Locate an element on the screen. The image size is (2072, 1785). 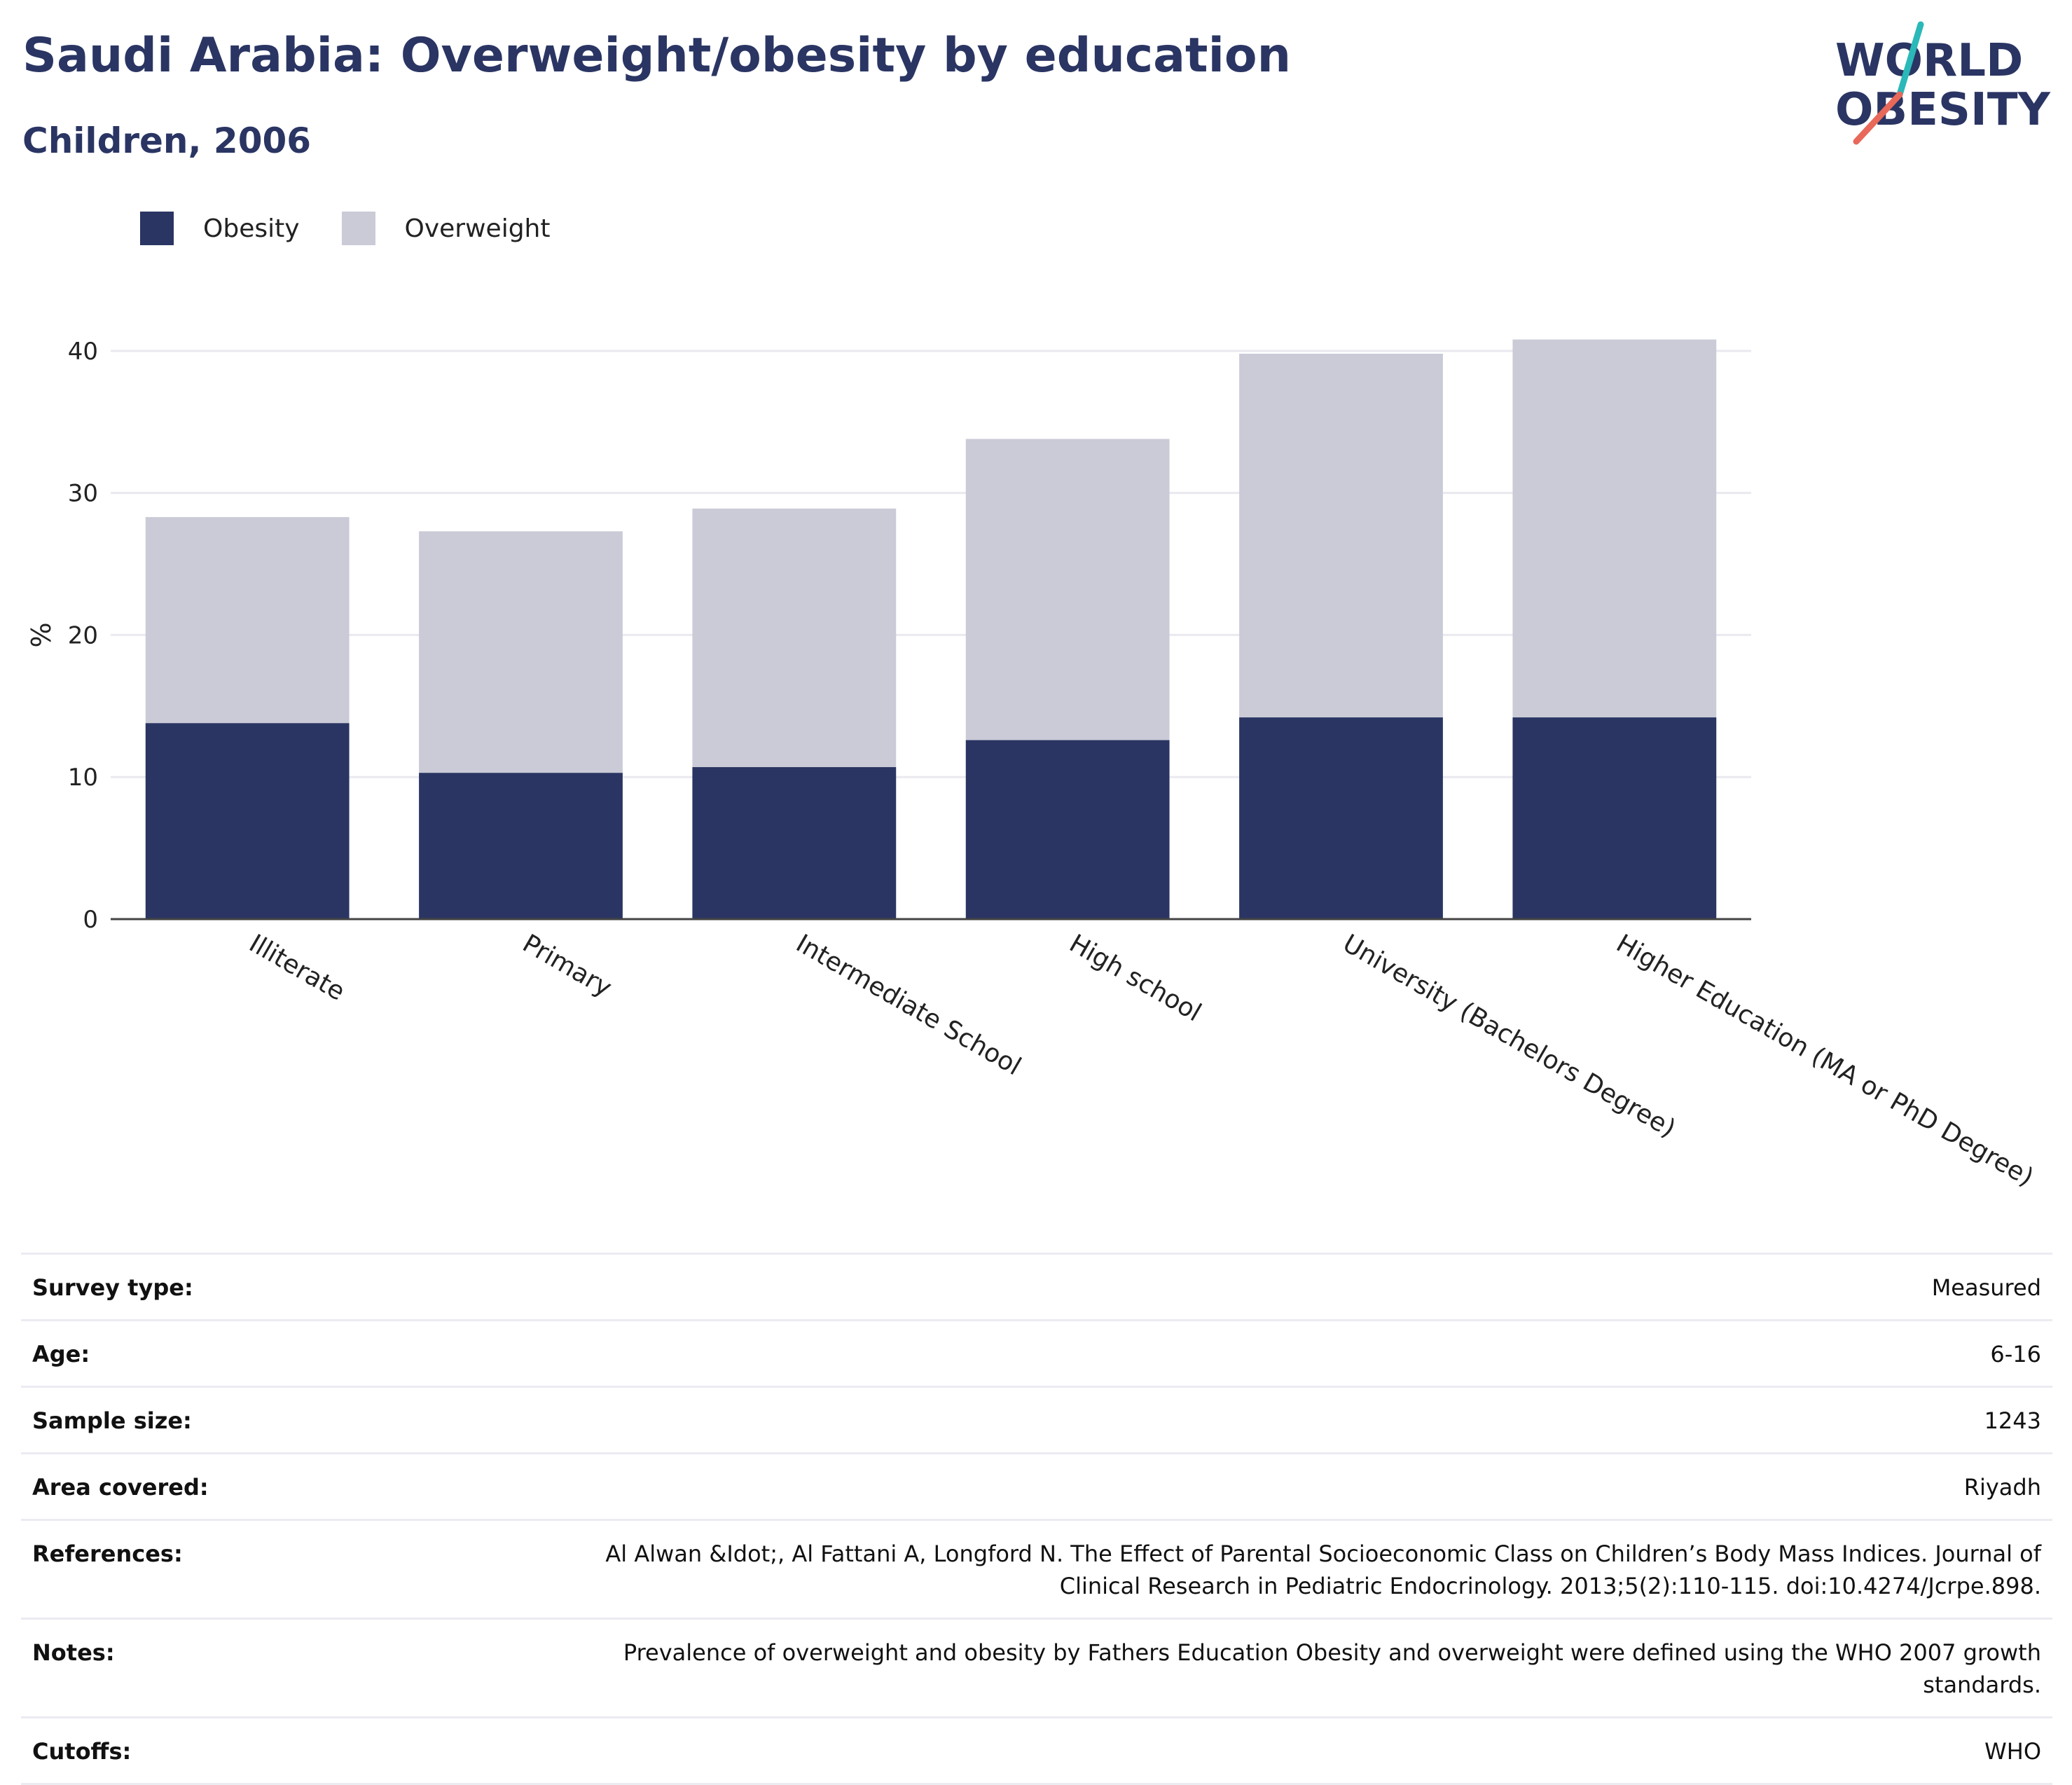
chart-legend: Obesity Overweight is located at coordinates (366, 228).